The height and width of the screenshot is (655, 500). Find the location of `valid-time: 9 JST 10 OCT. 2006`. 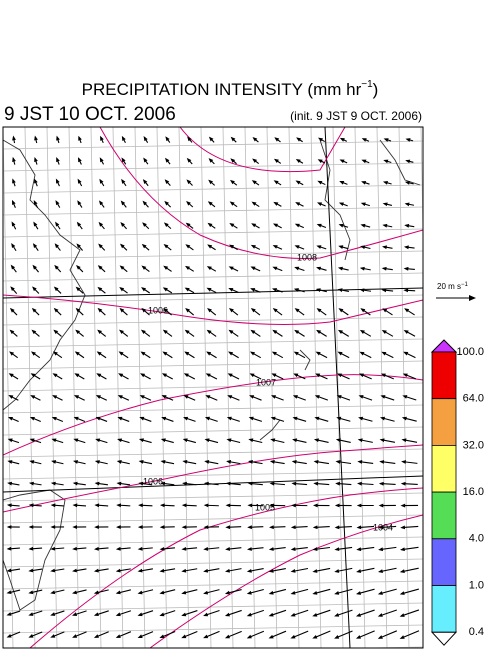

valid-time: 9 JST 10 OCT. 2006 is located at coordinates (90, 114).